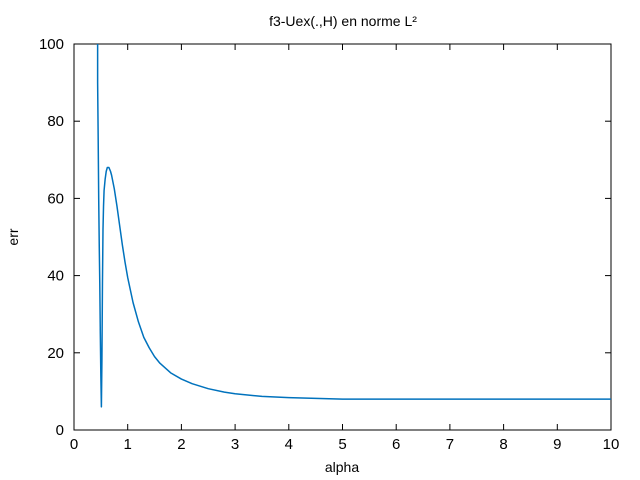 The image size is (640, 480). Describe the element at coordinates (235, 444) in the screenshot. I see `x-tick-label: 3` at that location.